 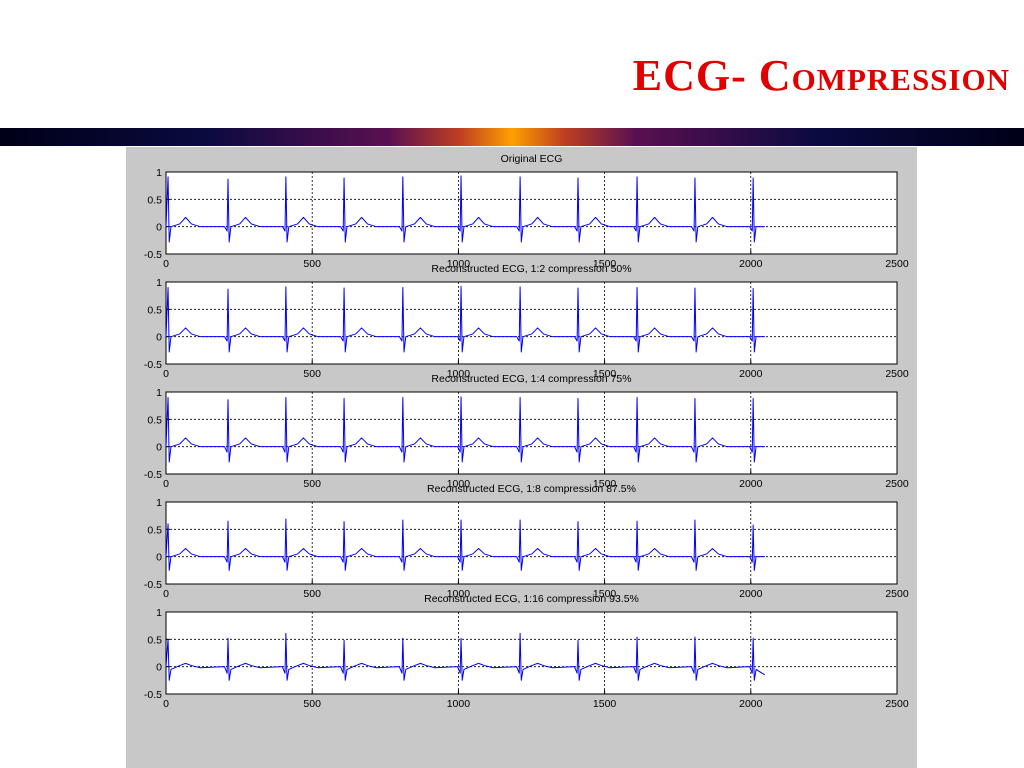 What do you see at coordinates (531, 379) in the screenshot?
I see `subplot-title: Reconstructed ECG, 1:4 compression 75%` at bounding box center [531, 379].